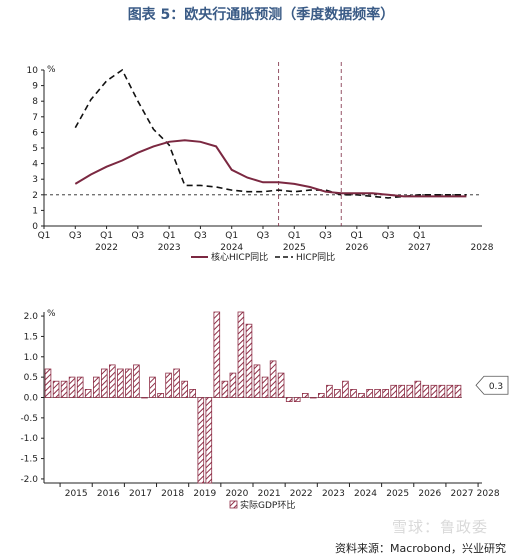 The width and height of the screenshot is (522, 558). Describe the element at coordinates (29, 419) in the screenshot. I see `y-tick-label: -0.5` at that location.